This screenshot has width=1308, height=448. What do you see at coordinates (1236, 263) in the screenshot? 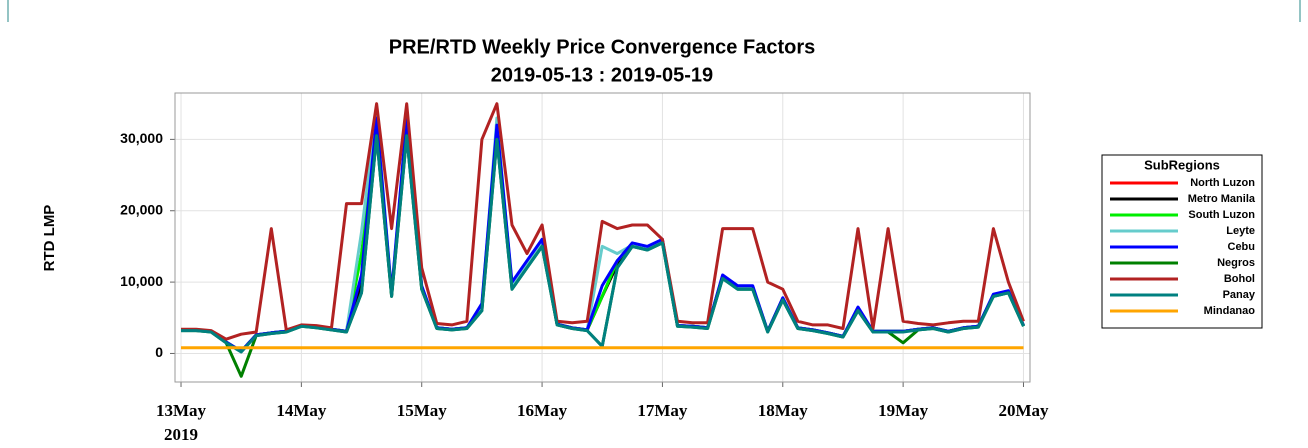
I see `legend-label: Negros` at bounding box center [1236, 263].